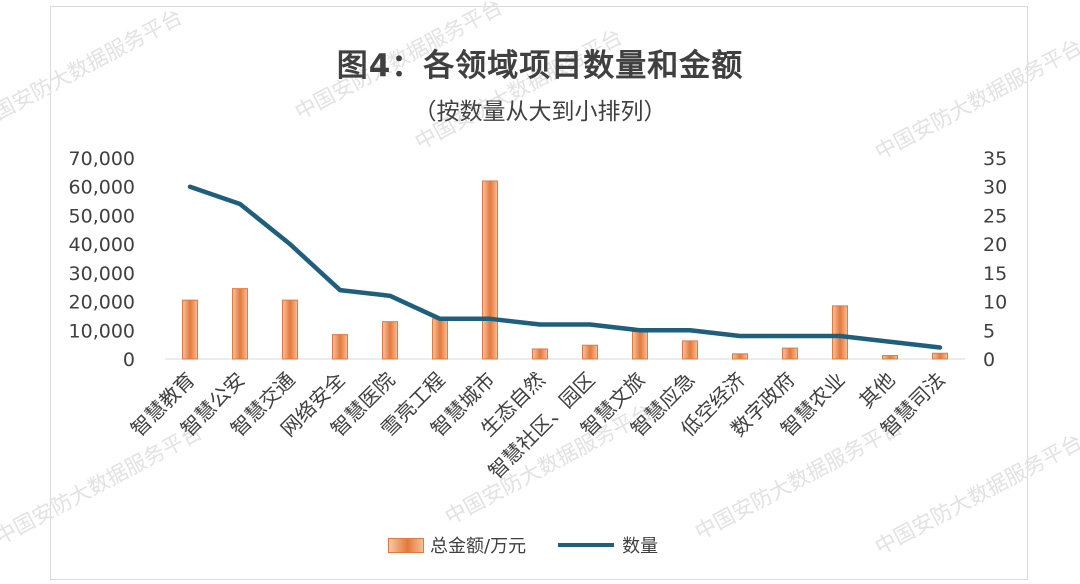 This screenshot has width=1080, height=584. I want to click on chart-title: 图4：各领域项目数量和金额, so click(540, 66).